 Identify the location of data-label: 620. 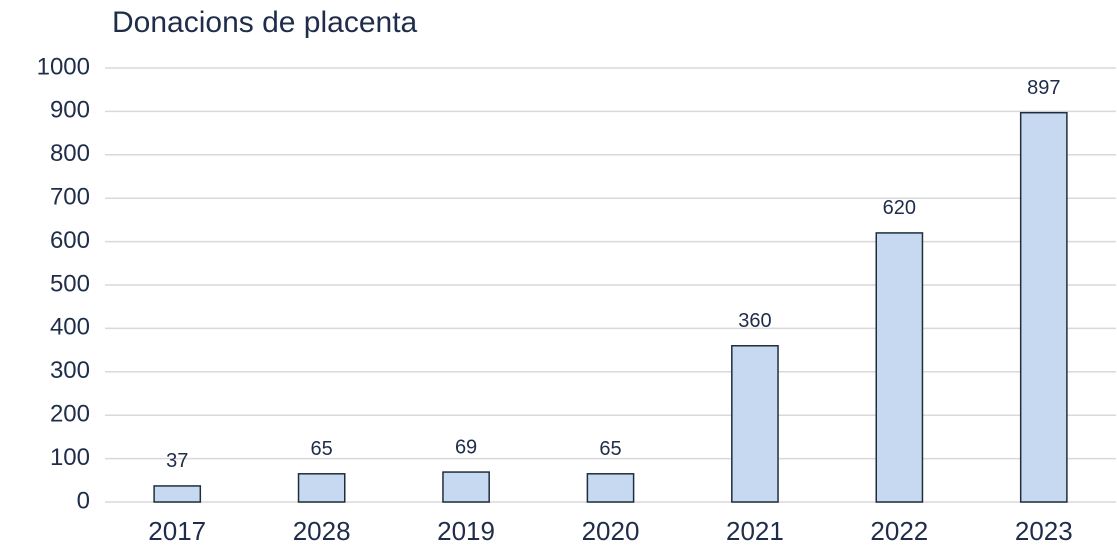
(899, 208).